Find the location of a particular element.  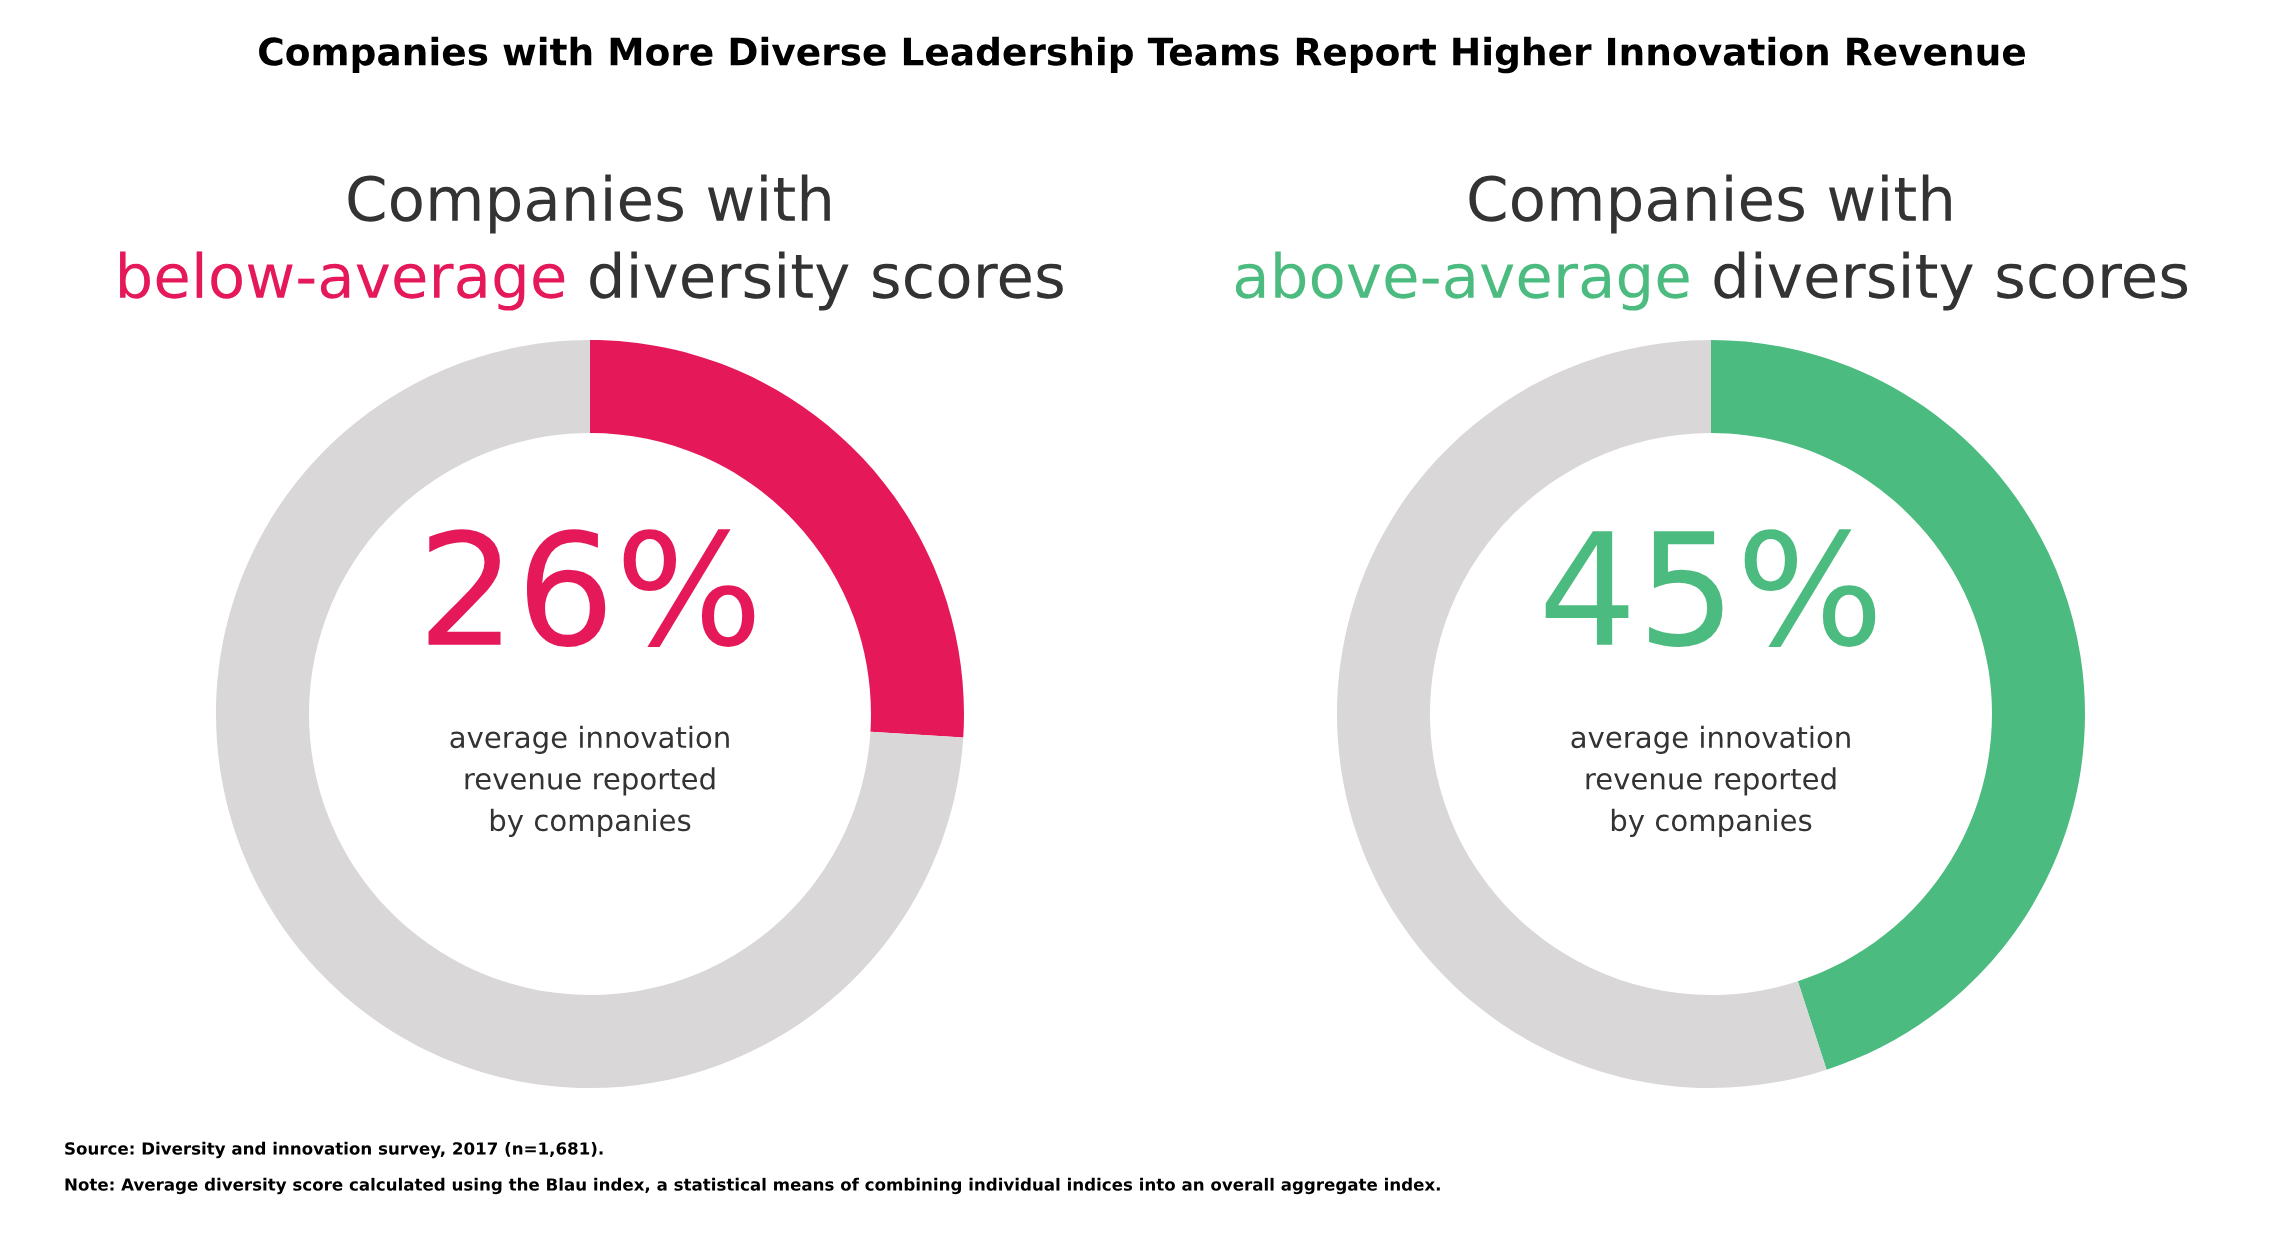

data-label: 45% is located at coordinates (1710, 588).